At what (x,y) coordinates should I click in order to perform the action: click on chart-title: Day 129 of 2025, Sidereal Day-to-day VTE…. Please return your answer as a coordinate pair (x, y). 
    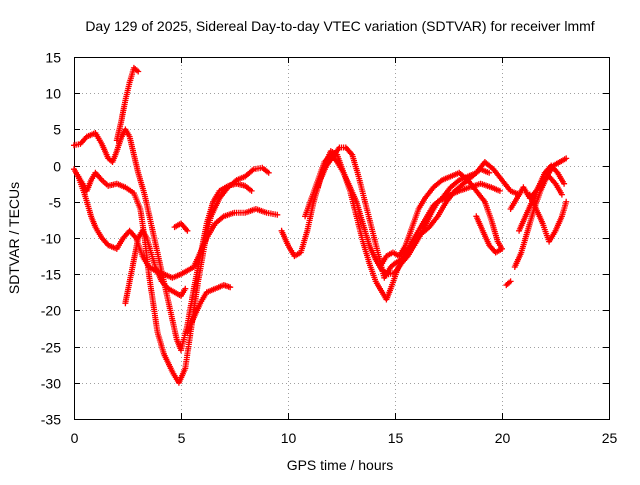
    Looking at the image, I should click on (339, 26).